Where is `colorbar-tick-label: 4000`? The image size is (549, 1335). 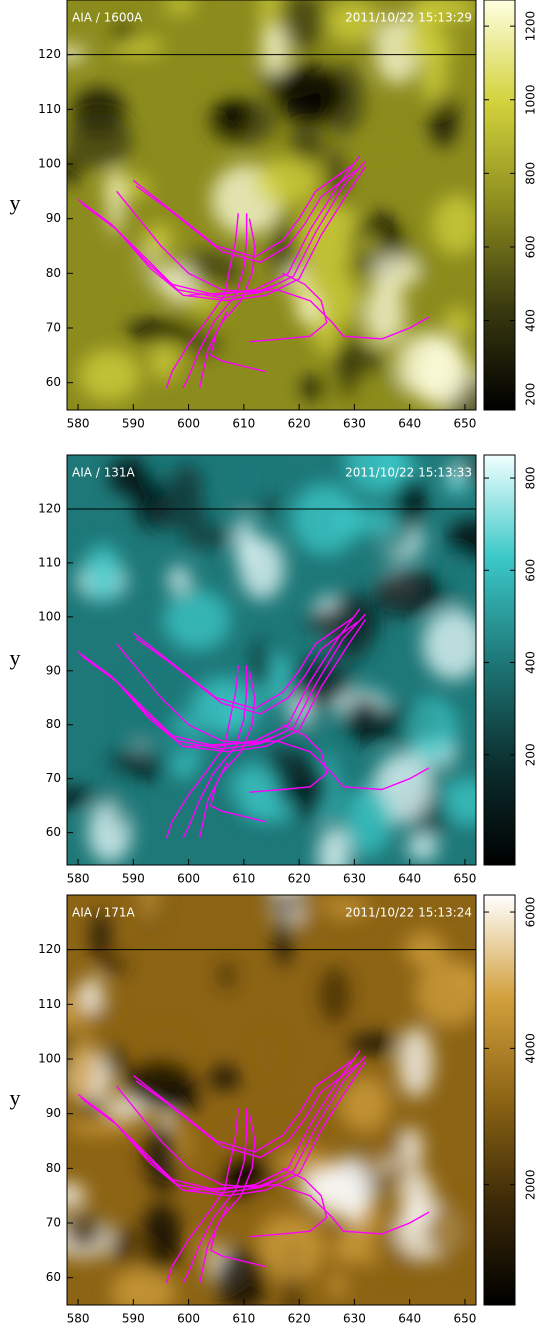
colorbar-tick-label: 4000 is located at coordinates (531, 1048).